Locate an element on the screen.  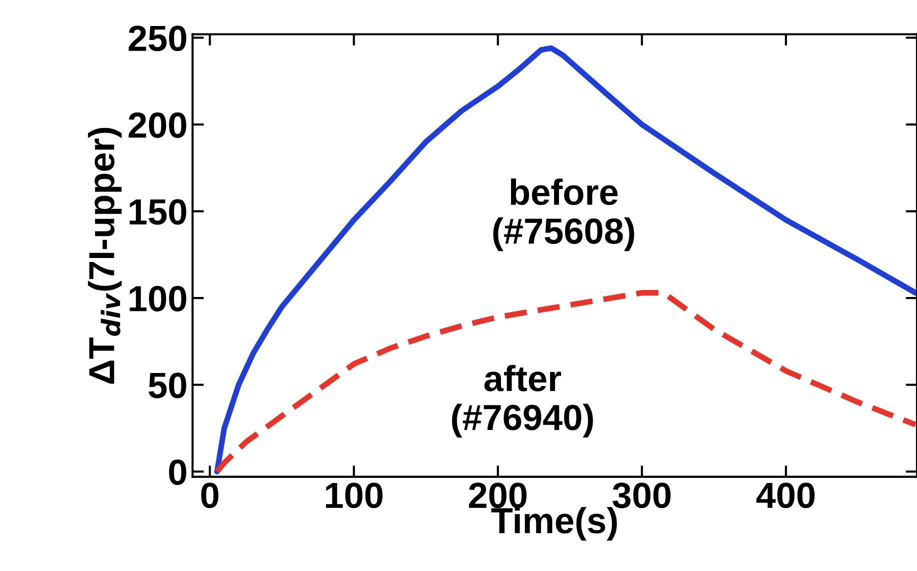
x-tick-label: 200 is located at coordinates (498, 495).